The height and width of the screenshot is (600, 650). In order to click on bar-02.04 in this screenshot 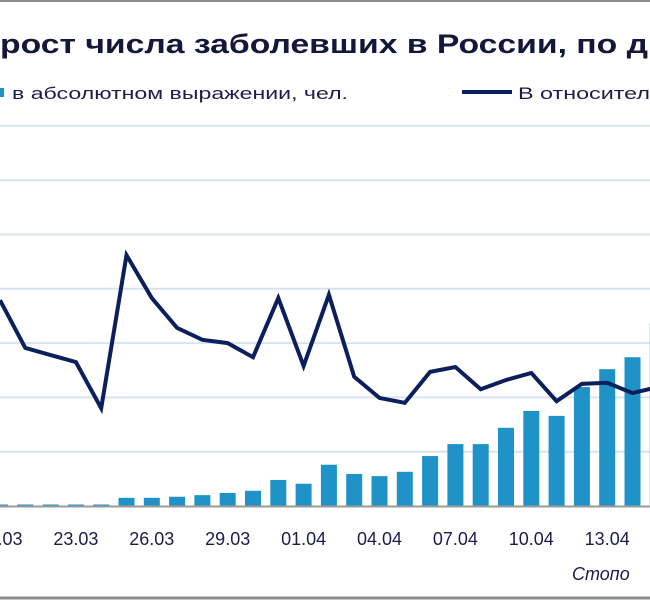, I will do `click(328, 485)`.